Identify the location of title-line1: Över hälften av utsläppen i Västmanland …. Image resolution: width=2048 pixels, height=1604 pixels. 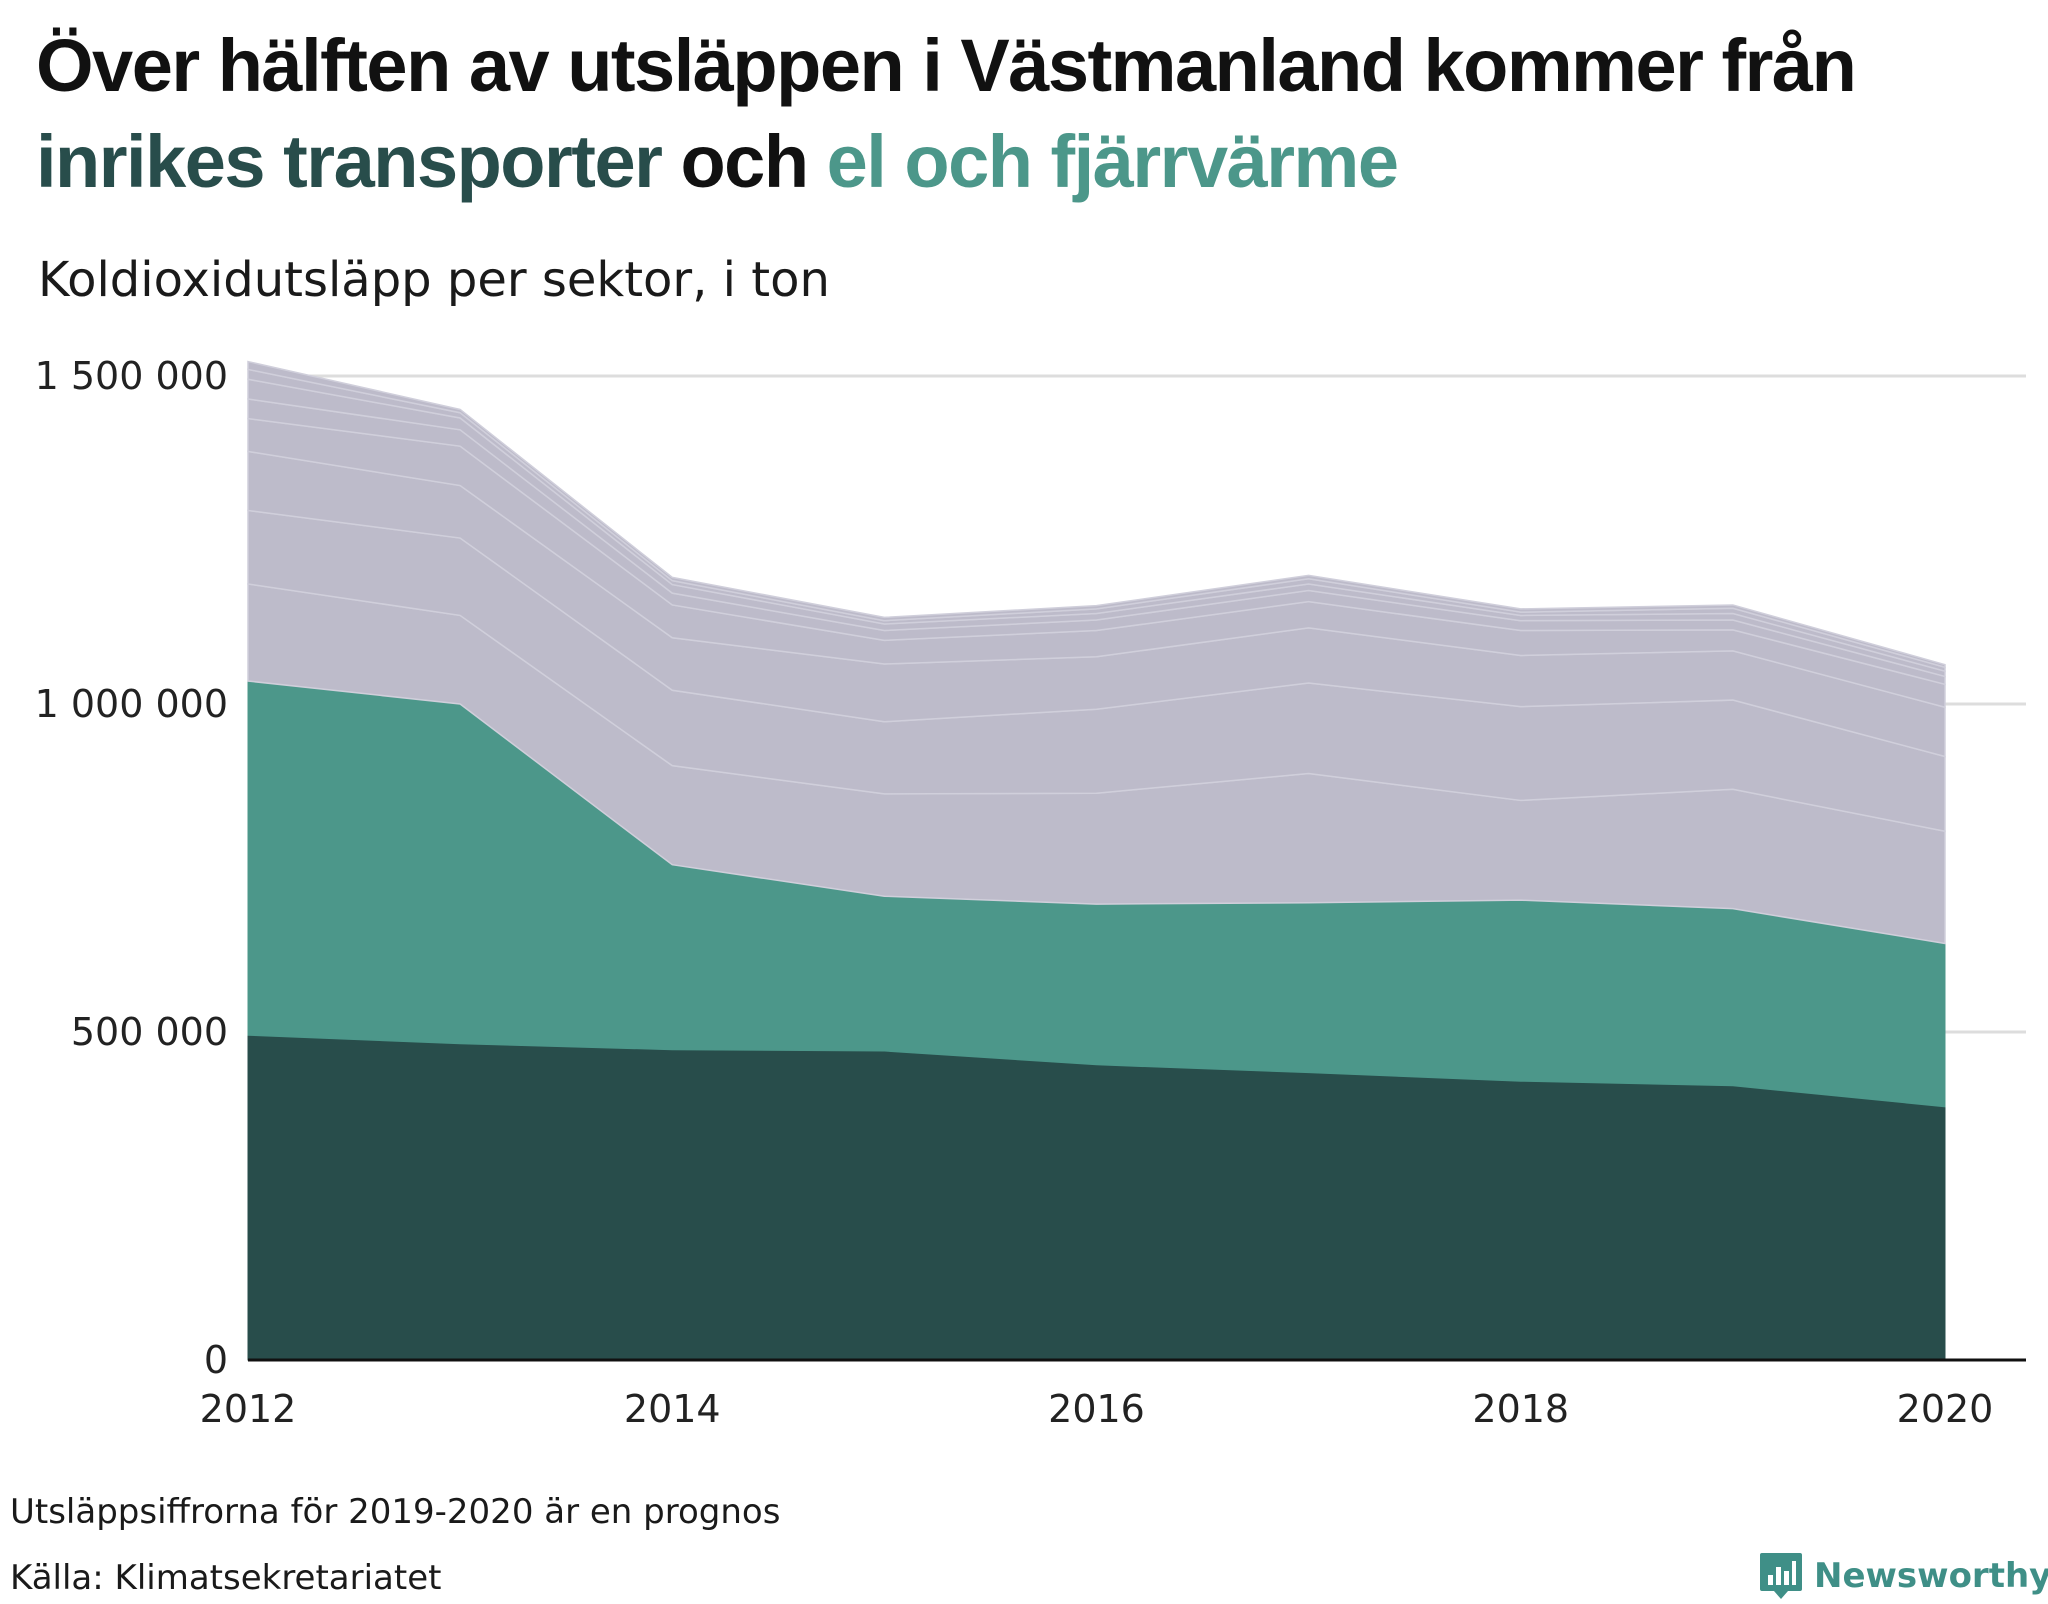
(946, 65).